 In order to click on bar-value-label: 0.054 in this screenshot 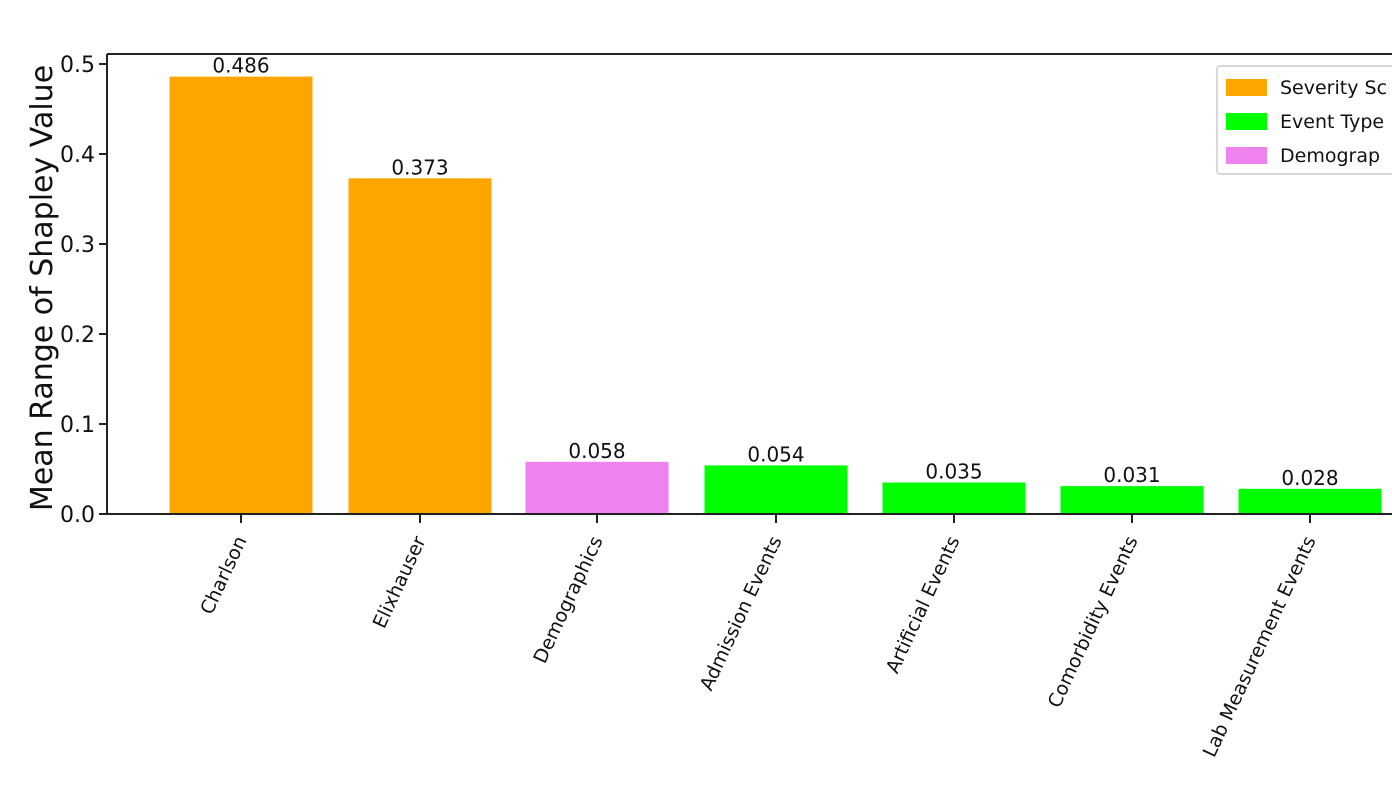, I will do `click(775, 454)`.